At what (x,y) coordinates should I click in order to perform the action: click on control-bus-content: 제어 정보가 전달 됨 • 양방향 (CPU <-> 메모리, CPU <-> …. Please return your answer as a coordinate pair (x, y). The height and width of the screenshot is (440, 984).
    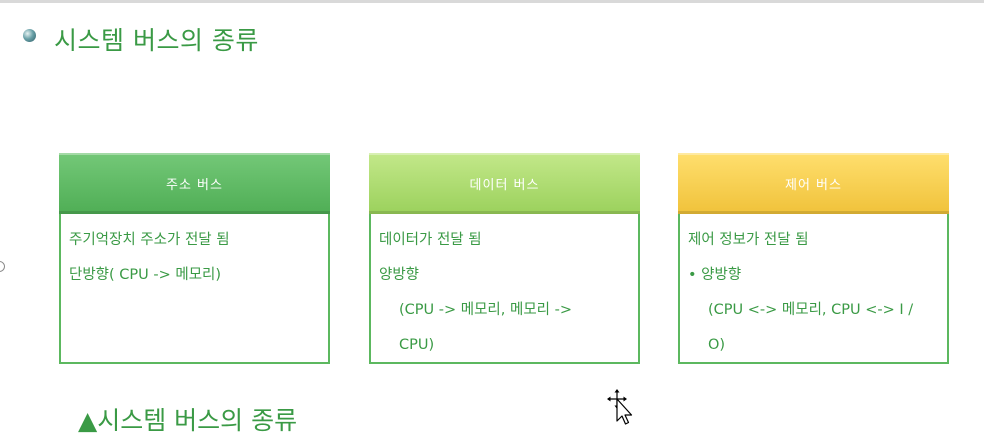
    Looking at the image, I should click on (814, 293).